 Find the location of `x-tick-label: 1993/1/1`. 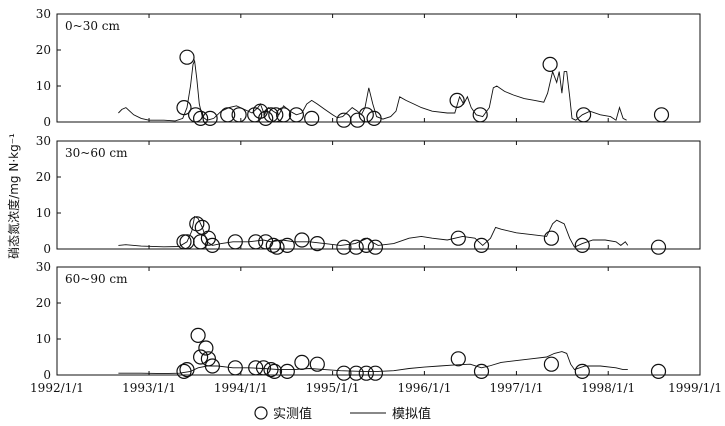

x-tick-label: 1993/1/1 is located at coordinates (149, 388).